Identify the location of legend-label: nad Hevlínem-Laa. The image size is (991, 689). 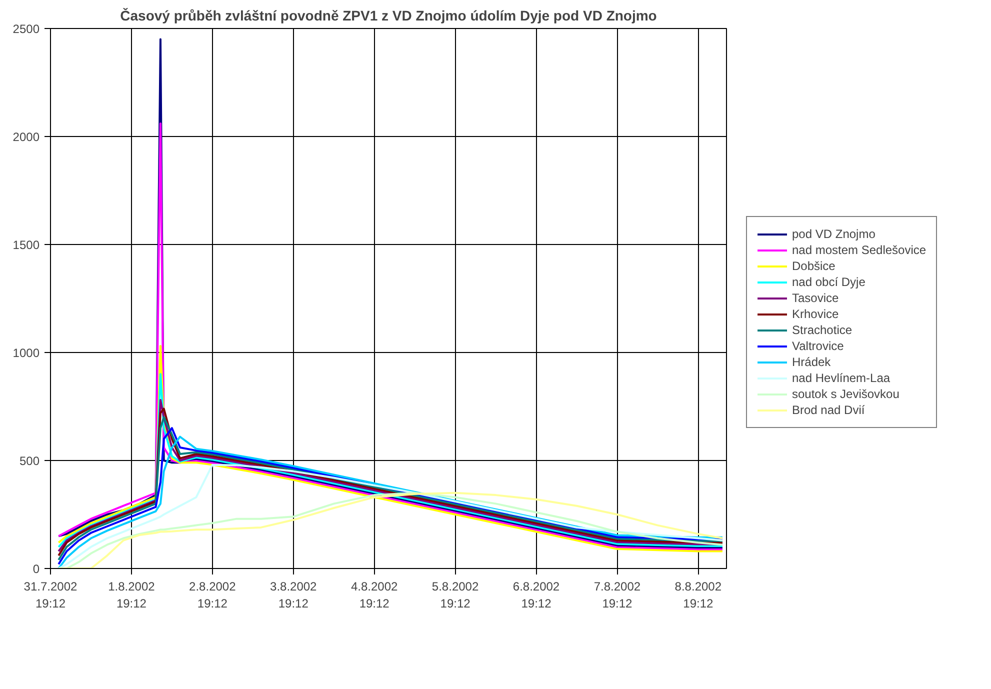
(841, 378).